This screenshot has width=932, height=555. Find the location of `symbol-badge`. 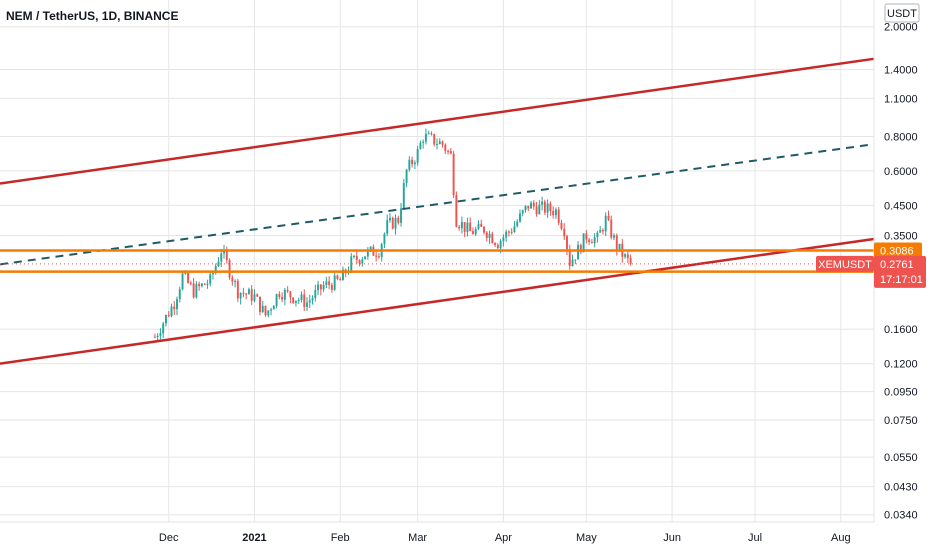

symbol-badge is located at coordinates (845, 263).